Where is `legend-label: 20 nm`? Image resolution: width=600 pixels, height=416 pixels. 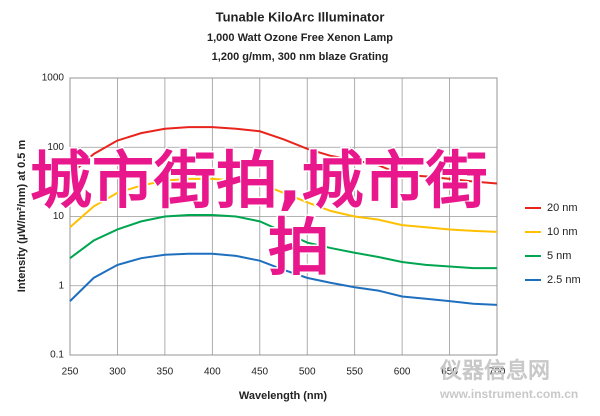
legend-label: 20 nm is located at coordinates (562, 208).